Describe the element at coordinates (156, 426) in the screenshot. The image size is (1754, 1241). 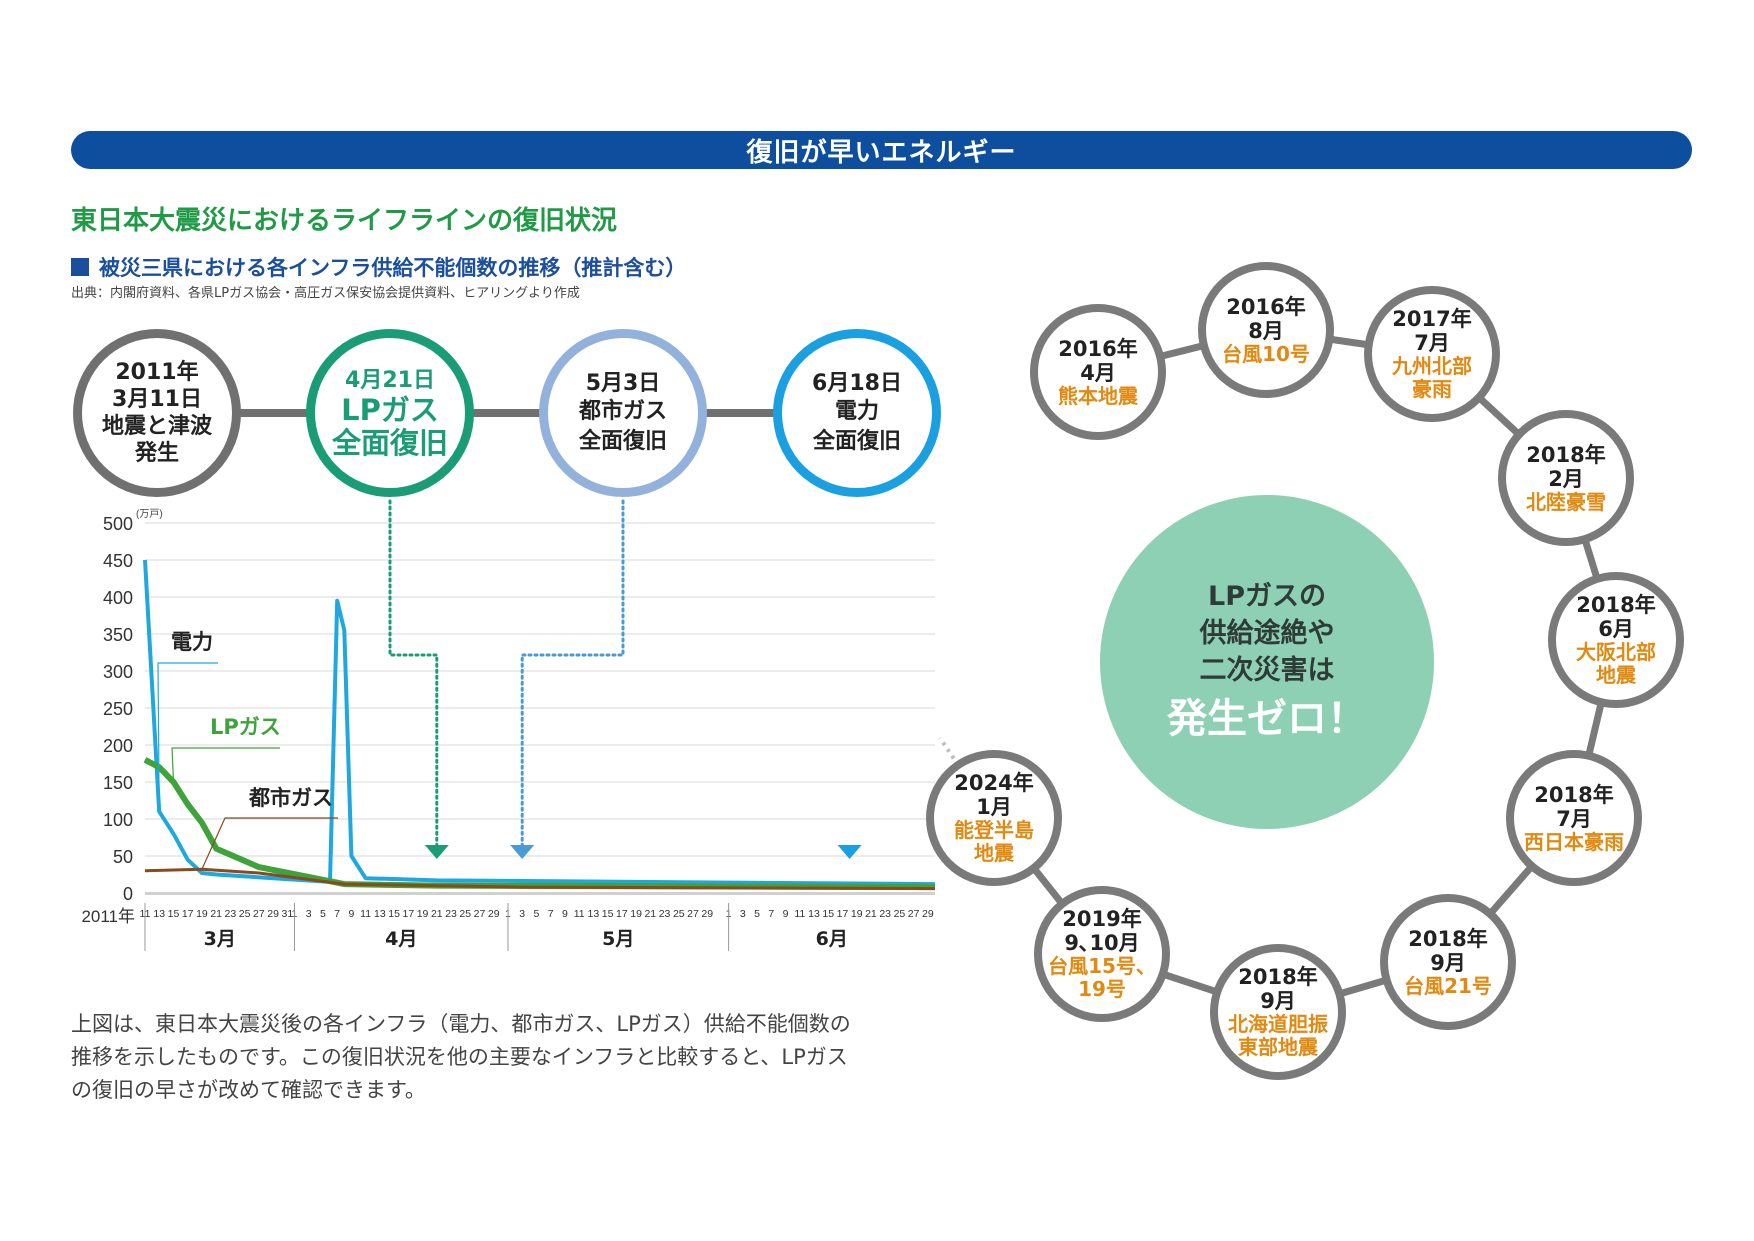
I see `timeline-node-line: 地震と津波` at that location.